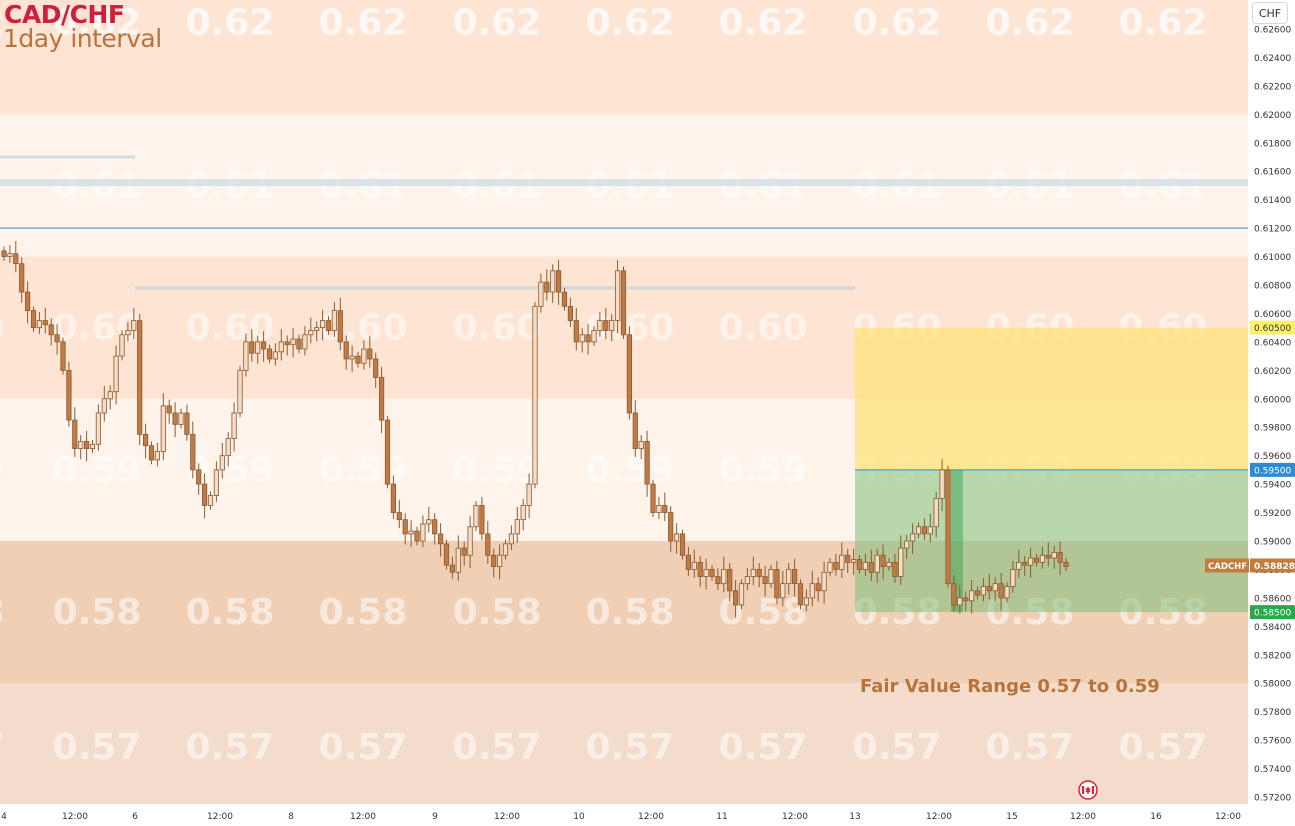  Describe the element at coordinates (1156, 817) in the screenshot. I see `time-tick-label: 16` at that location.